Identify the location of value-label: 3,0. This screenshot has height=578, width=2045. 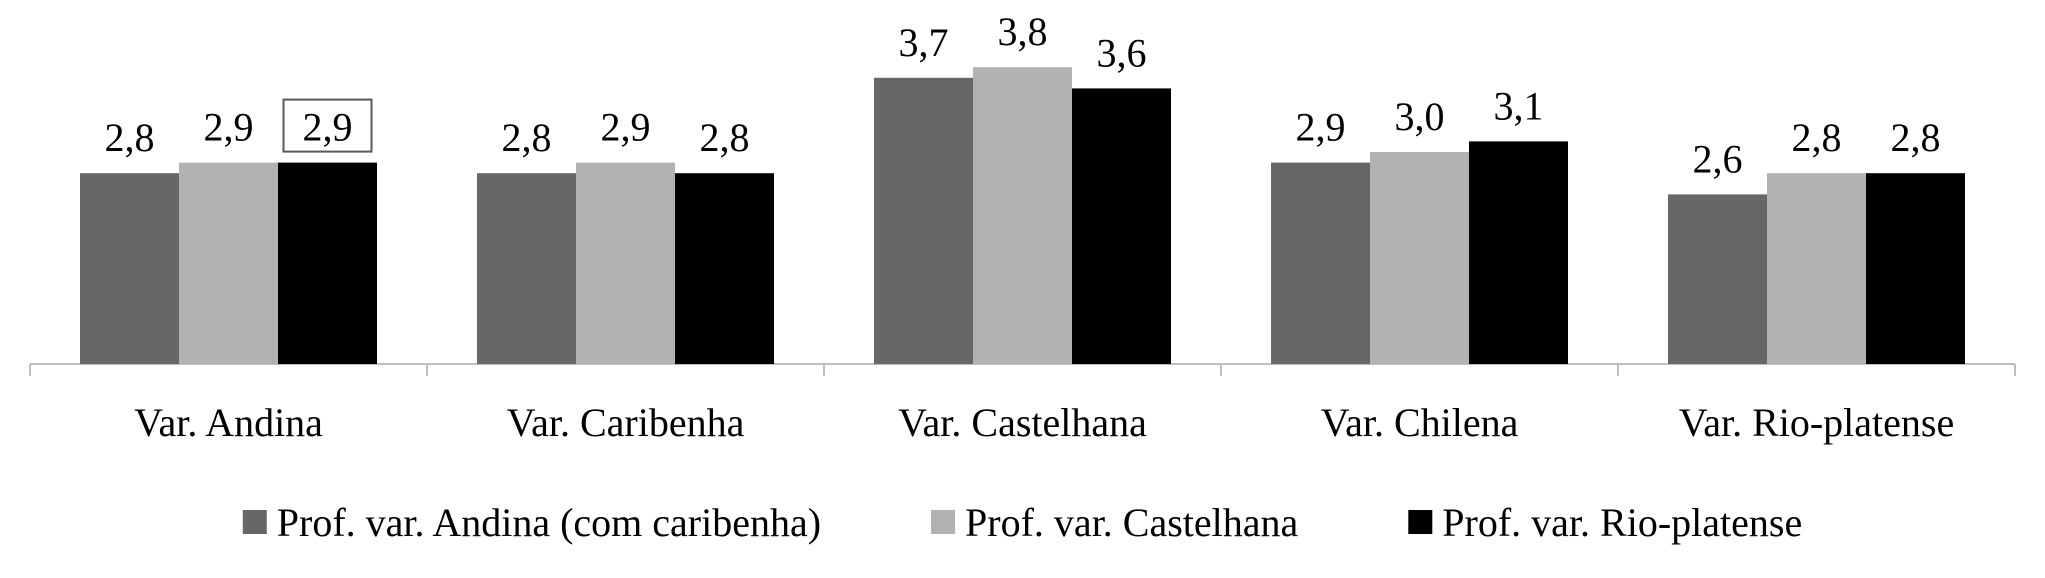
(1420, 116).